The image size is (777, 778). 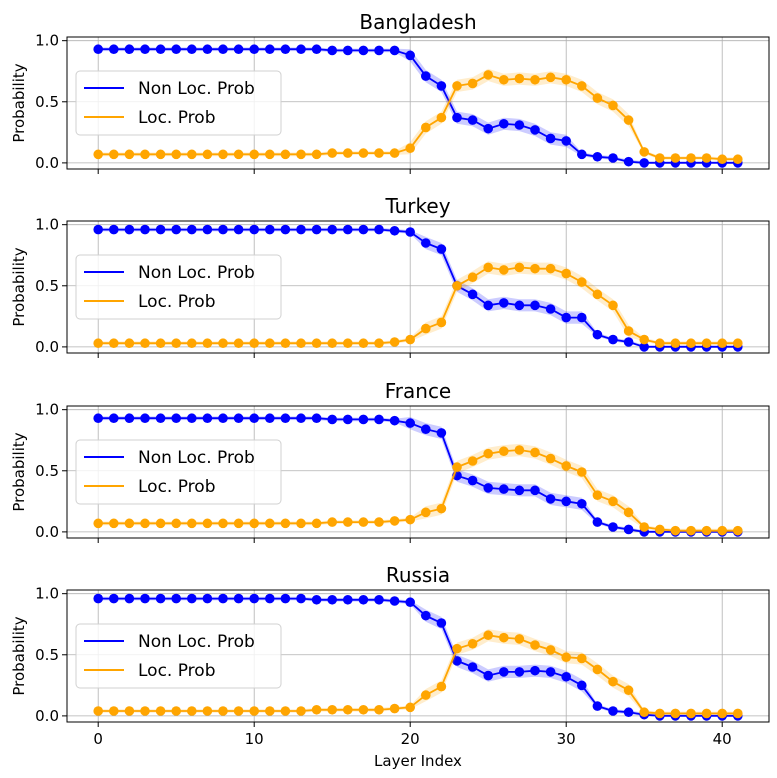 What do you see at coordinates (417, 22) in the screenshot?
I see `panel-title: Bangladesh` at bounding box center [417, 22].